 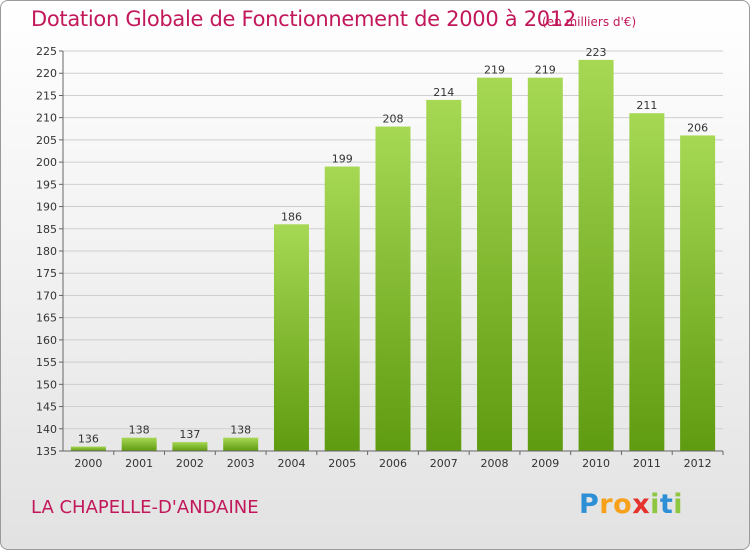 I want to click on y-tick-label: 190, so click(x=46, y=207).